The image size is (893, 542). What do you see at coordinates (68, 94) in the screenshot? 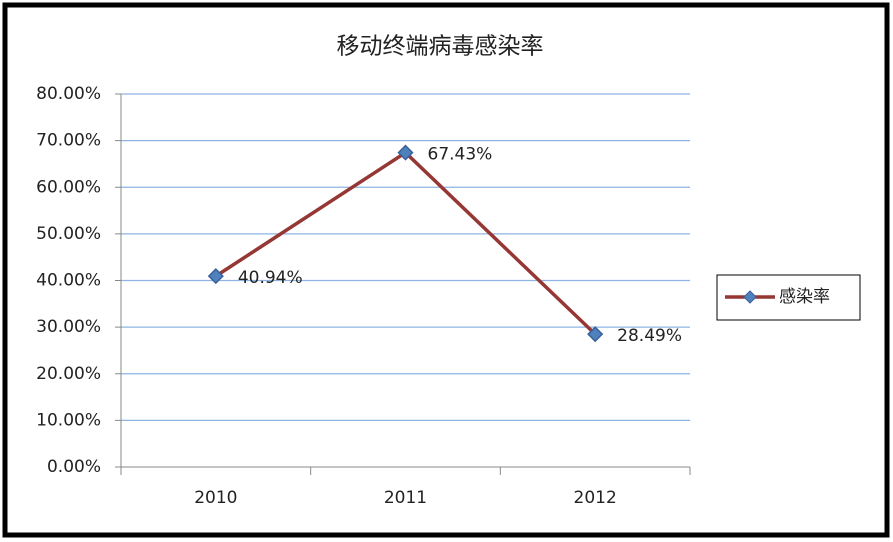
I see `y-tick-label: 80.00%` at bounding box center [68, 94].